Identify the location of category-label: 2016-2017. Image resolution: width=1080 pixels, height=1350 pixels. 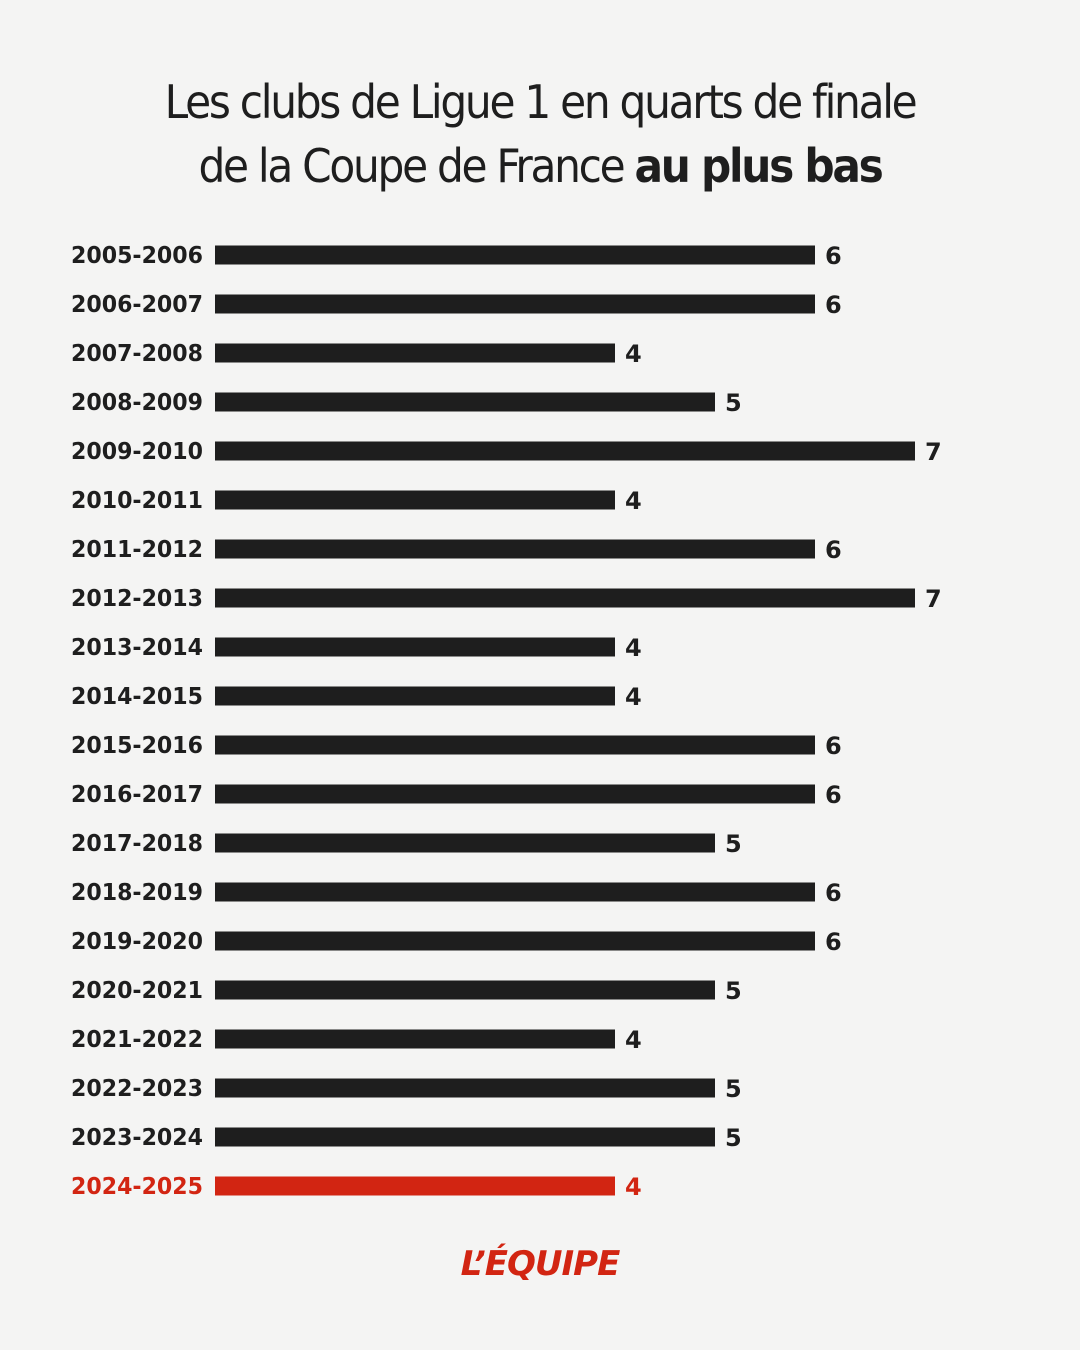
(137, 795).